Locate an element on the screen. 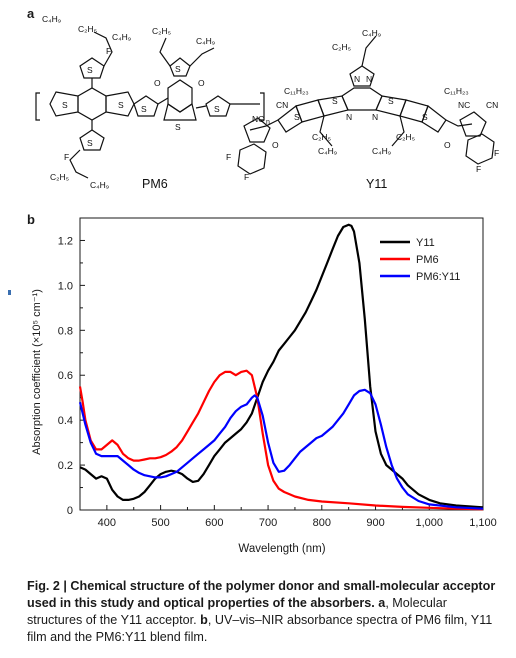  legend-label: Y11 is located at coordinates (425, 243).